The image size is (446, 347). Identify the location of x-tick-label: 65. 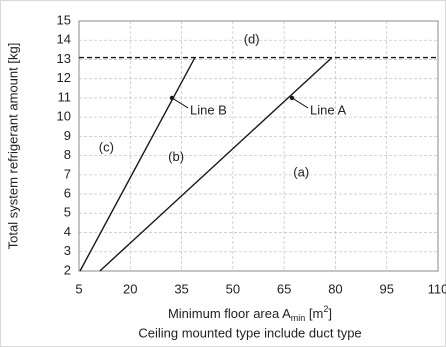
(284, 288).